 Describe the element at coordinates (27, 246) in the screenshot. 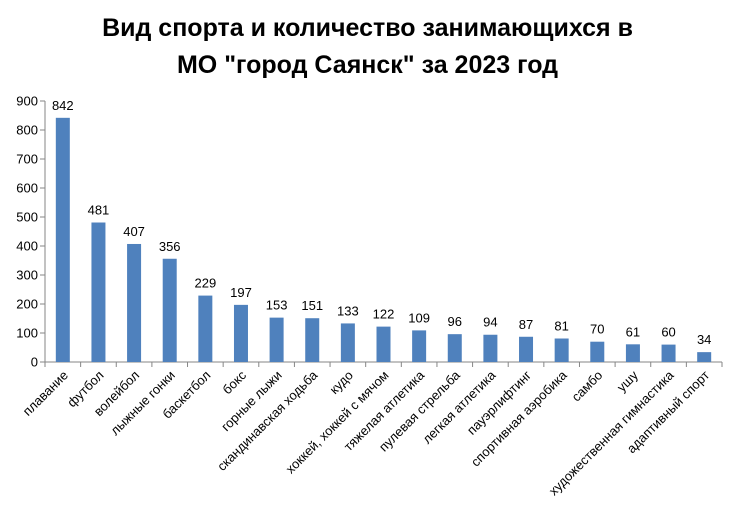

I see `y-tick-label: 400` at that location.